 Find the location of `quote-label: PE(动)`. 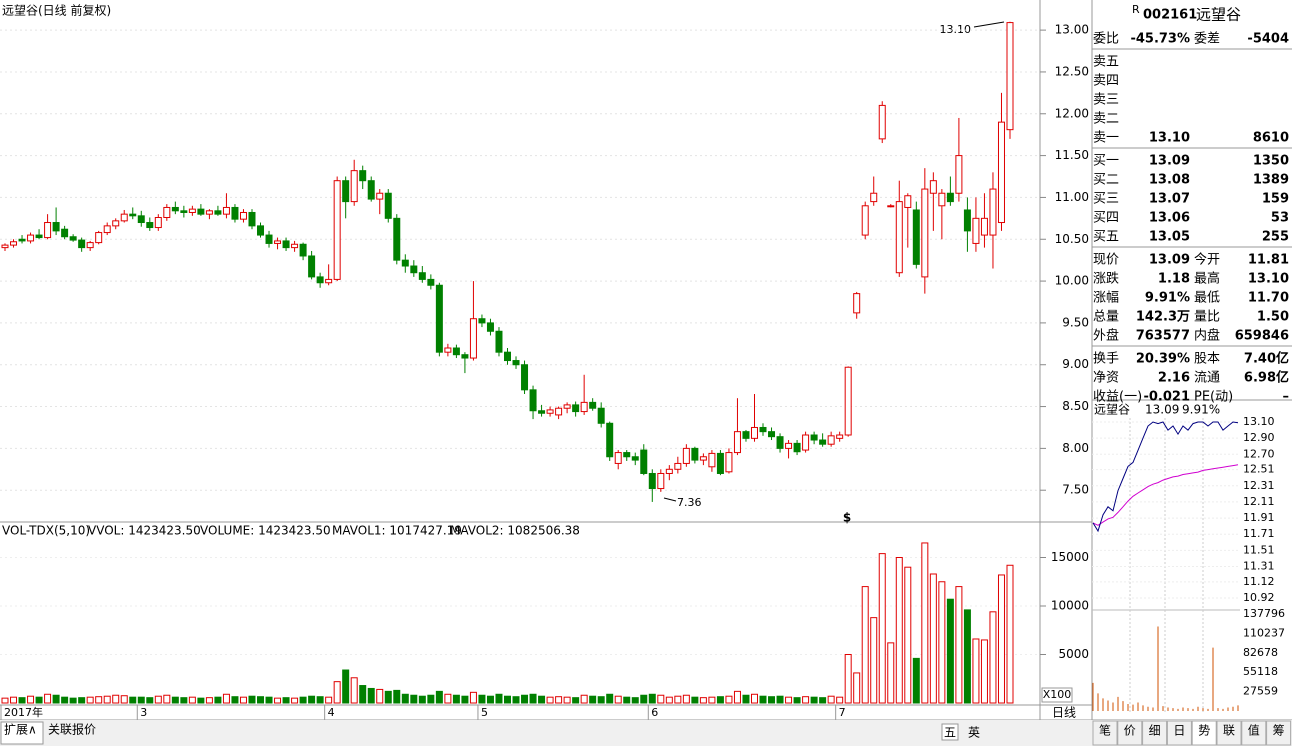

quote-label: PE(动) is located at coordinates (1213, 397).